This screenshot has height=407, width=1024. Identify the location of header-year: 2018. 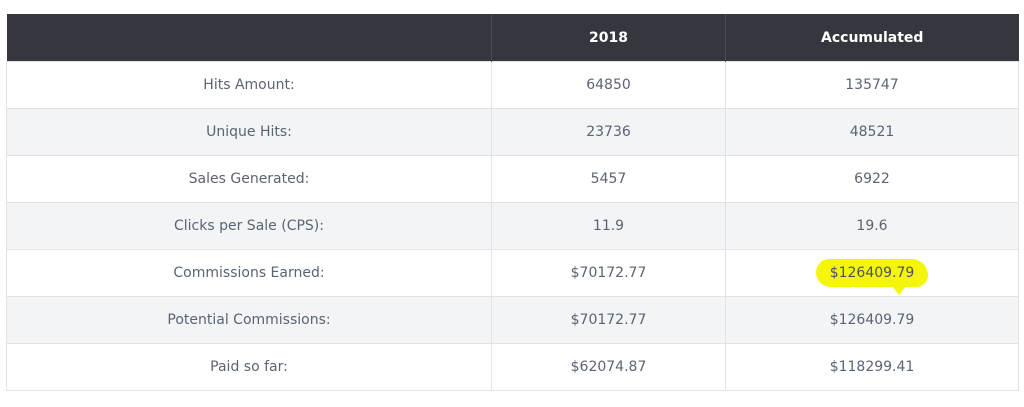
(608, 38).